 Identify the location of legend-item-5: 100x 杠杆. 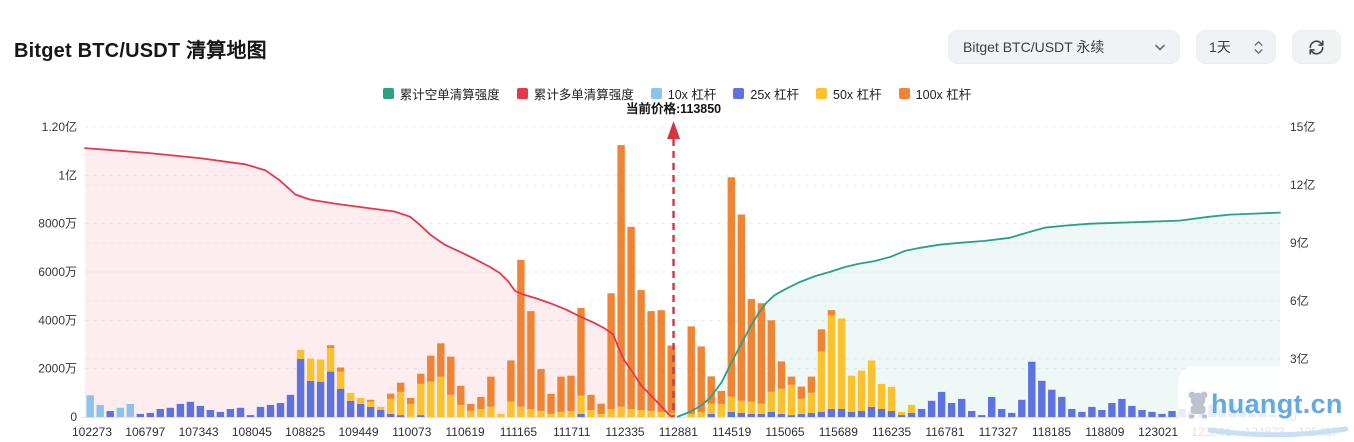
(935, 93).